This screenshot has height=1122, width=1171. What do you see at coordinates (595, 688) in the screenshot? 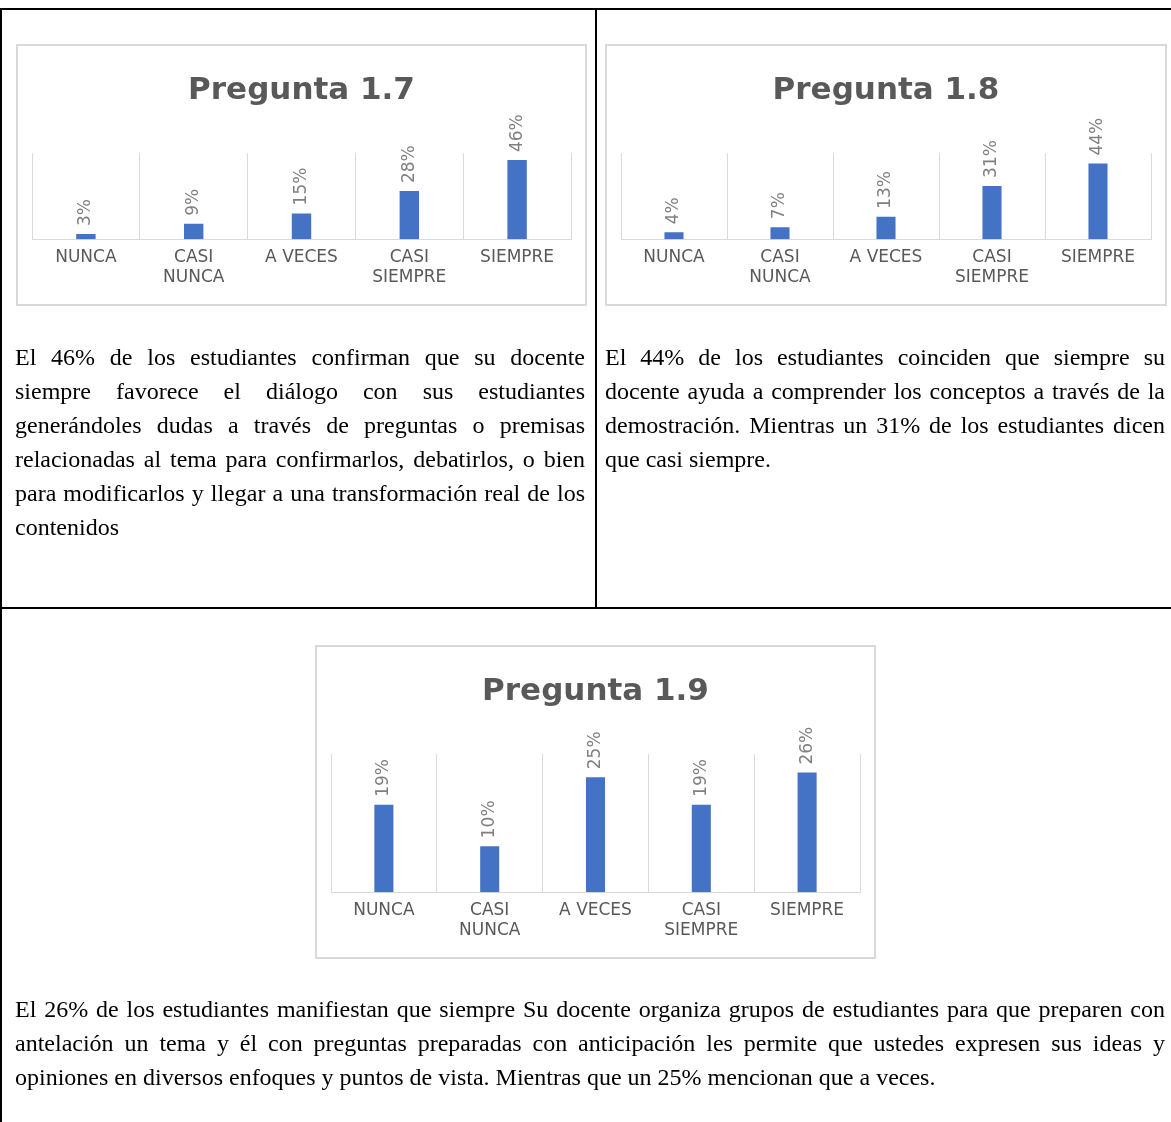
I see `chart-title: Pregunta 1.9` at bounding box center [595, 688].